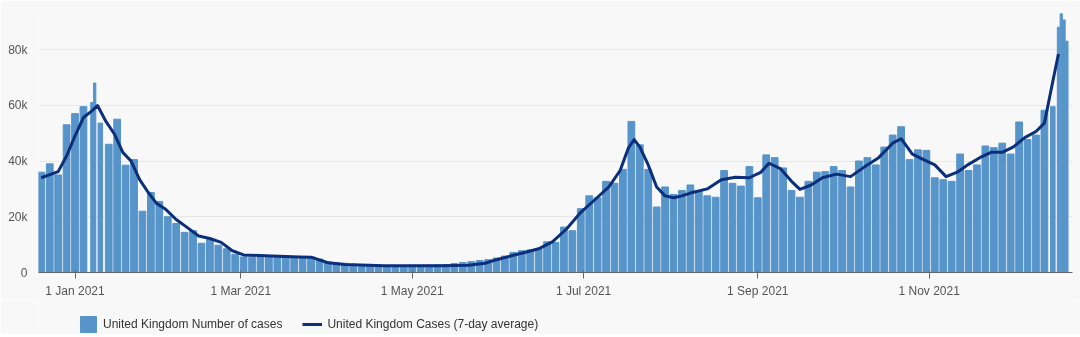 The width and height of the screenshot is (1080, 337). What do you see at coordinates (433, 324) in the screenshot?
I see `legend-label: United Kingdom Cases (7-day average)` at bounding box center [433, 324].